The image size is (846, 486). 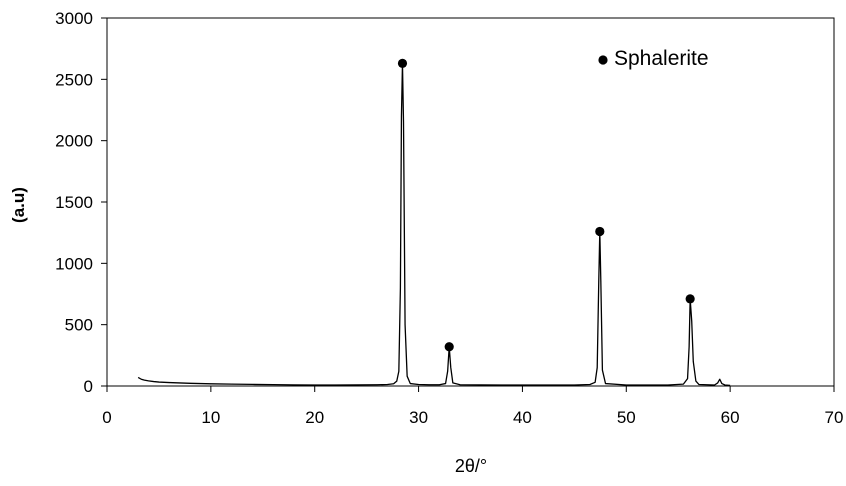 I want to click on legend: Sphalerite, so click(x=653, y=58).